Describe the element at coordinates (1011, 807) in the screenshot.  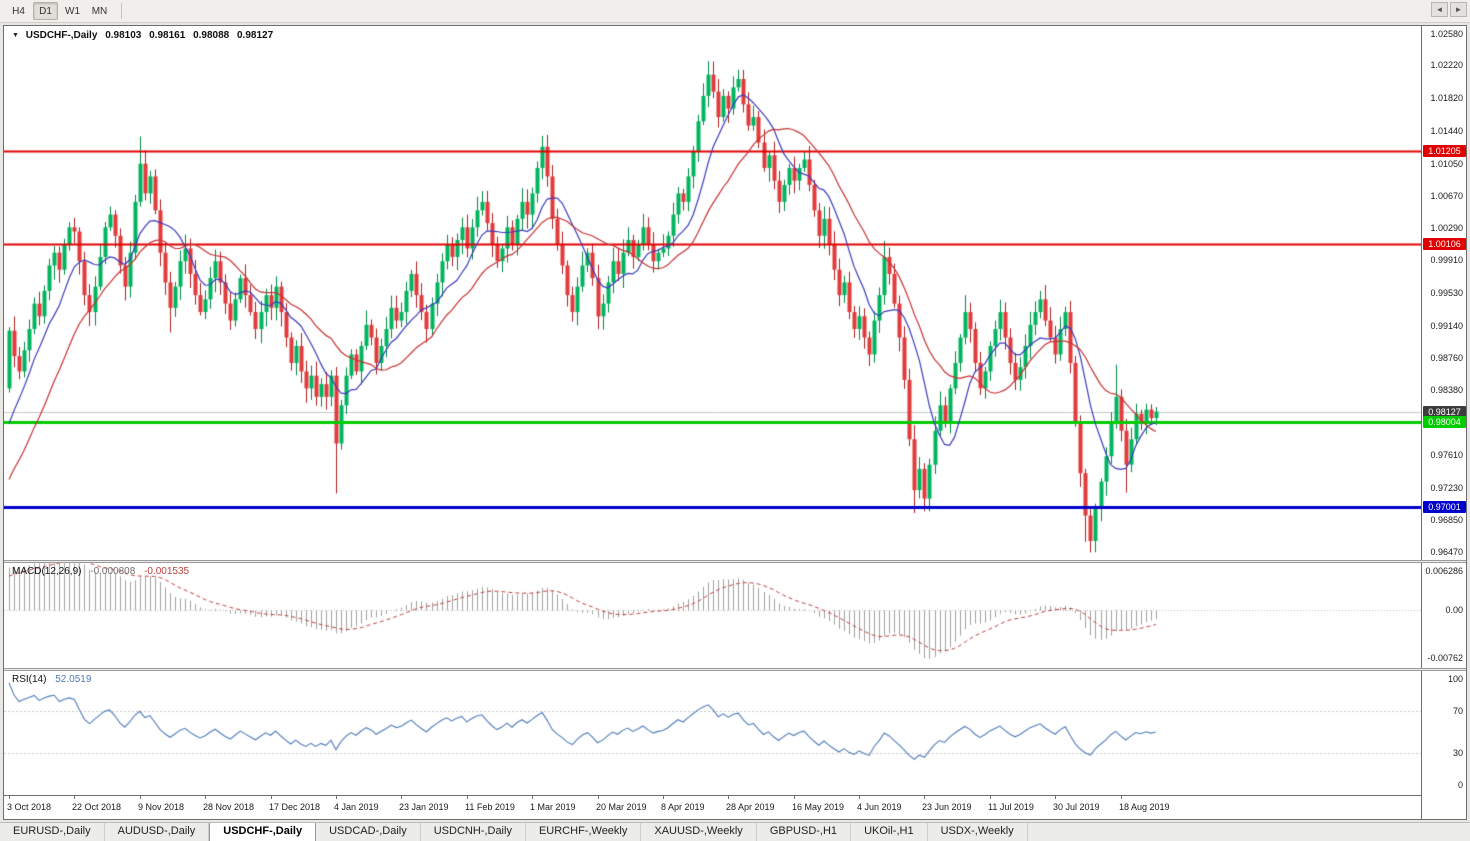
I see `date-axis-label: 11 Jul 2019` at that location.